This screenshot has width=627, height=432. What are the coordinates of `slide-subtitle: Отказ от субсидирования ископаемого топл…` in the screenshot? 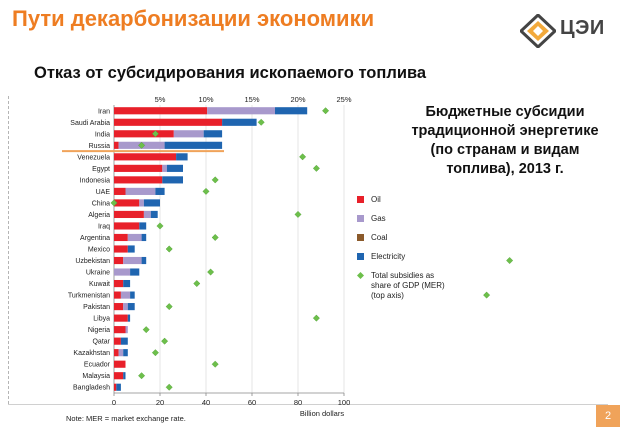 It's located at (230, 73).